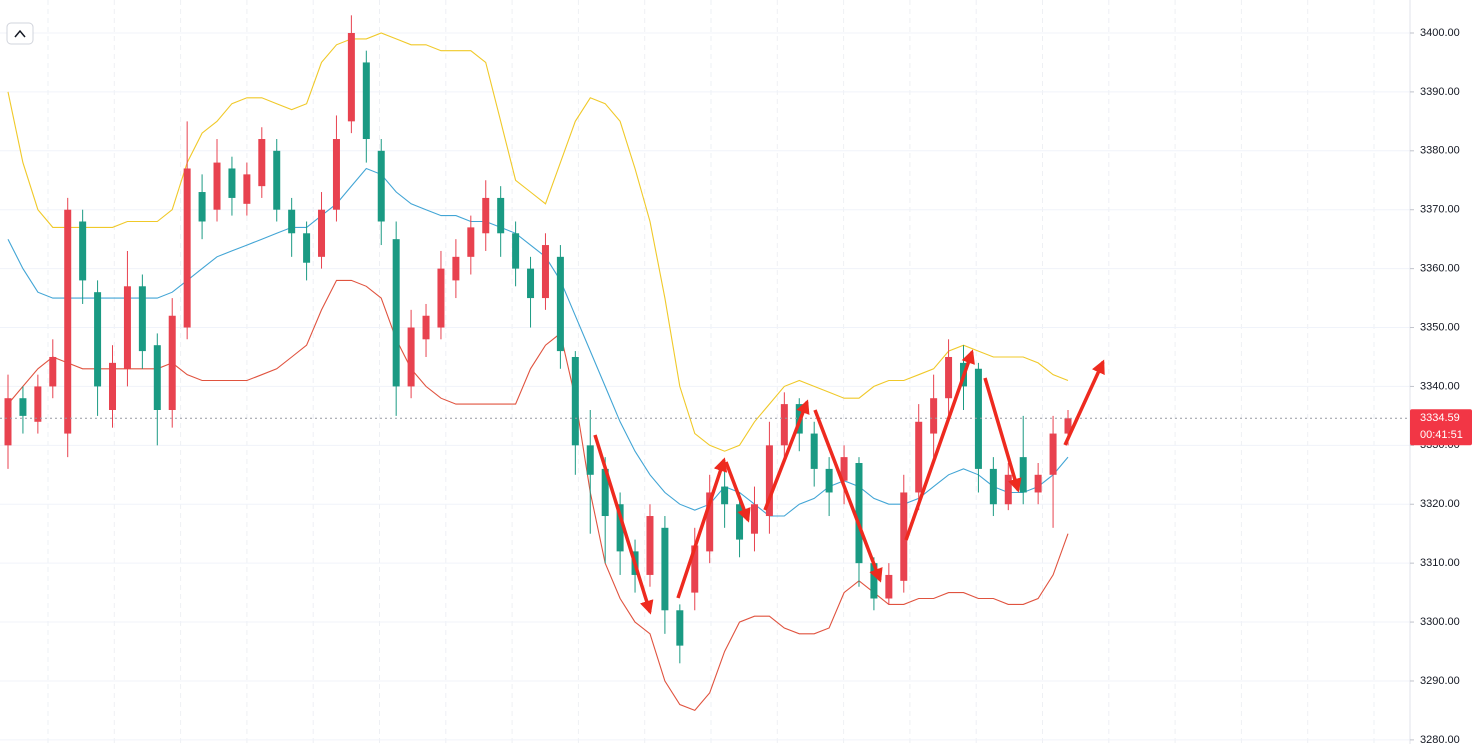 The height and width of the screenshot is (744, 1472). What do you see at coordinates (849, 482) in the screenshot?
I see `annotation-arrows` at bounding box center [849, 482].